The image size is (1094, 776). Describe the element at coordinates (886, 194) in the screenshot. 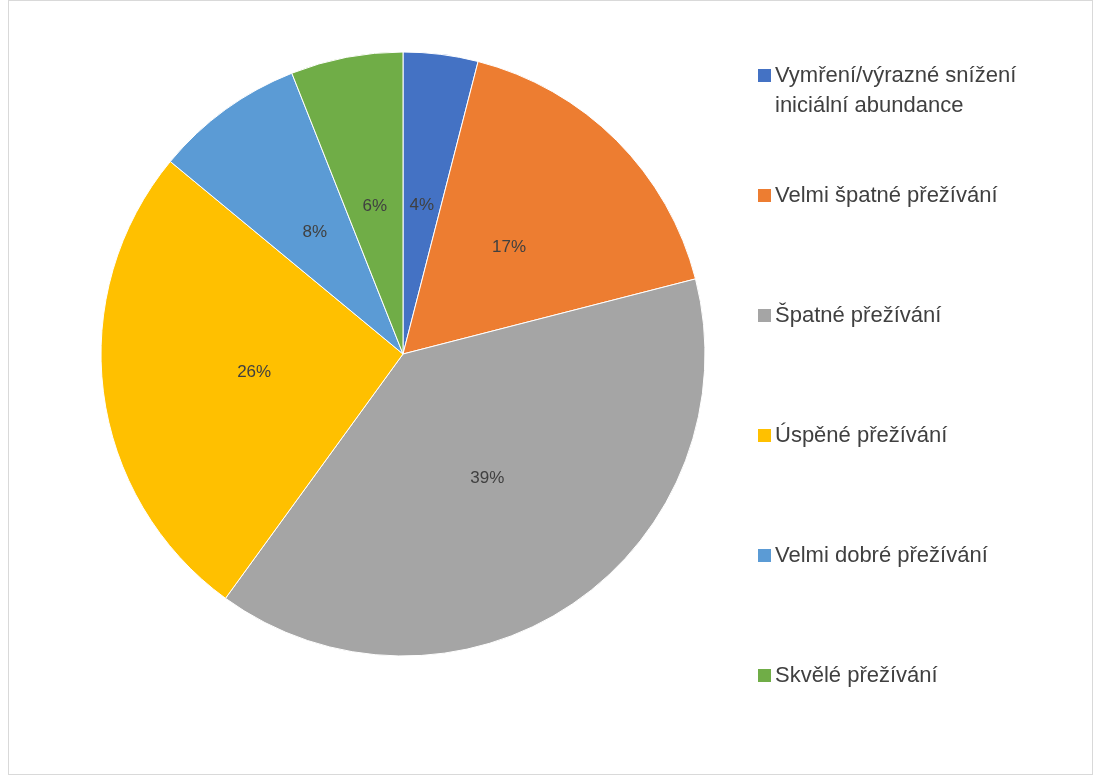

I see `legend-label: Velmi špatné přežívání` at that location.